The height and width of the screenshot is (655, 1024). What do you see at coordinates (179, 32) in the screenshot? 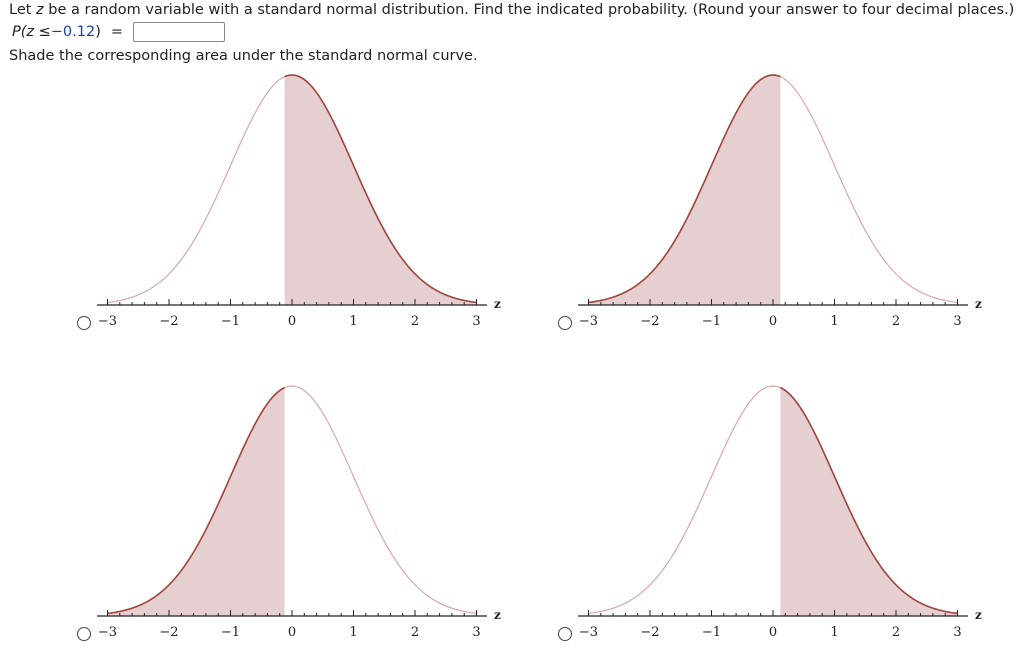
I see `answer-input` at bounding box center [179, 32].